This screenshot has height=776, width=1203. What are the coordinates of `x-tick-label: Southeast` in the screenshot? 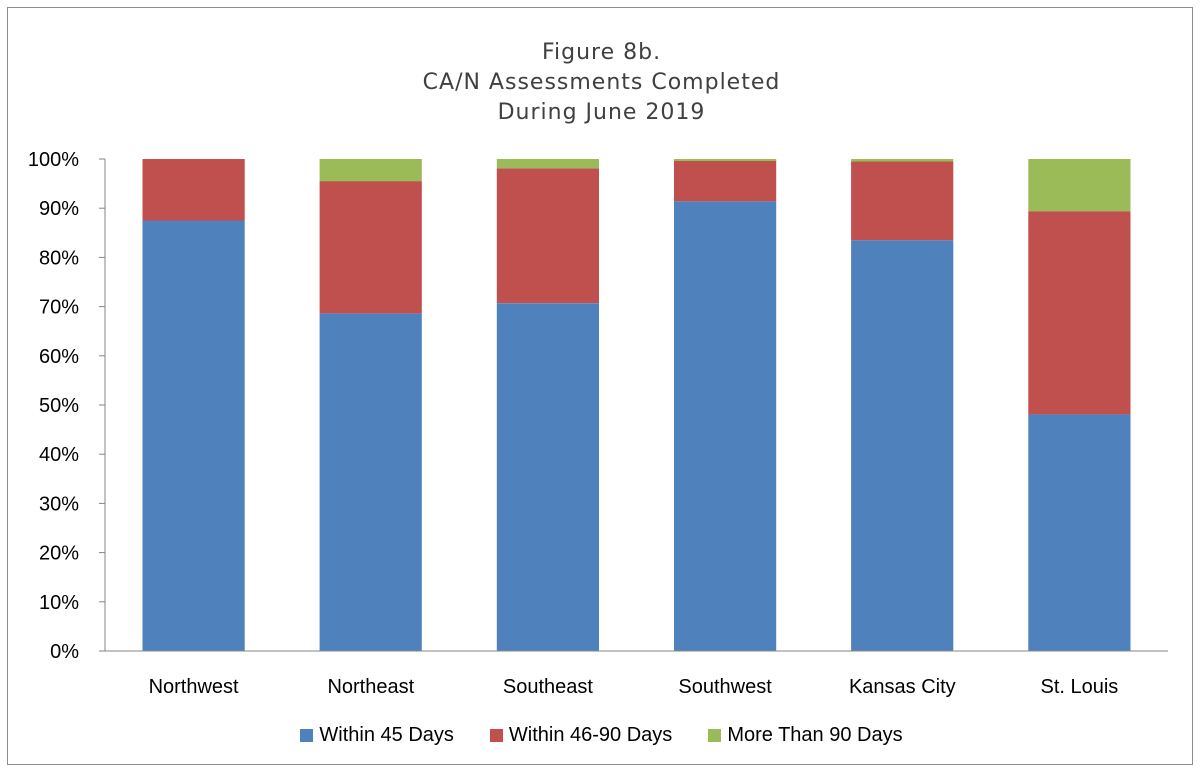 It's located at (548, 687).